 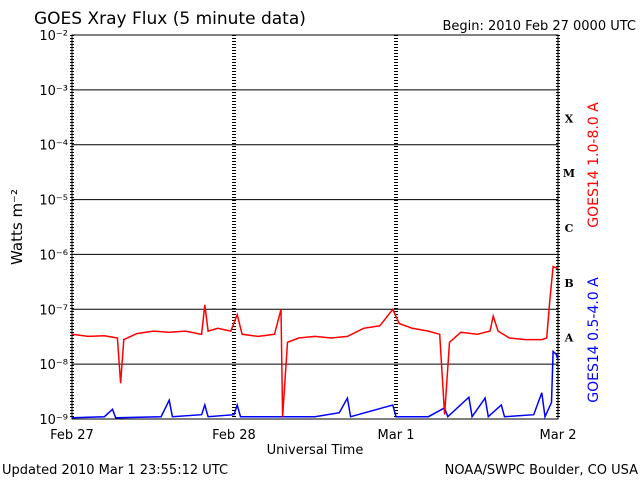 I want to click on x-tick-label: Feb 27, so click(x=72, y=435).